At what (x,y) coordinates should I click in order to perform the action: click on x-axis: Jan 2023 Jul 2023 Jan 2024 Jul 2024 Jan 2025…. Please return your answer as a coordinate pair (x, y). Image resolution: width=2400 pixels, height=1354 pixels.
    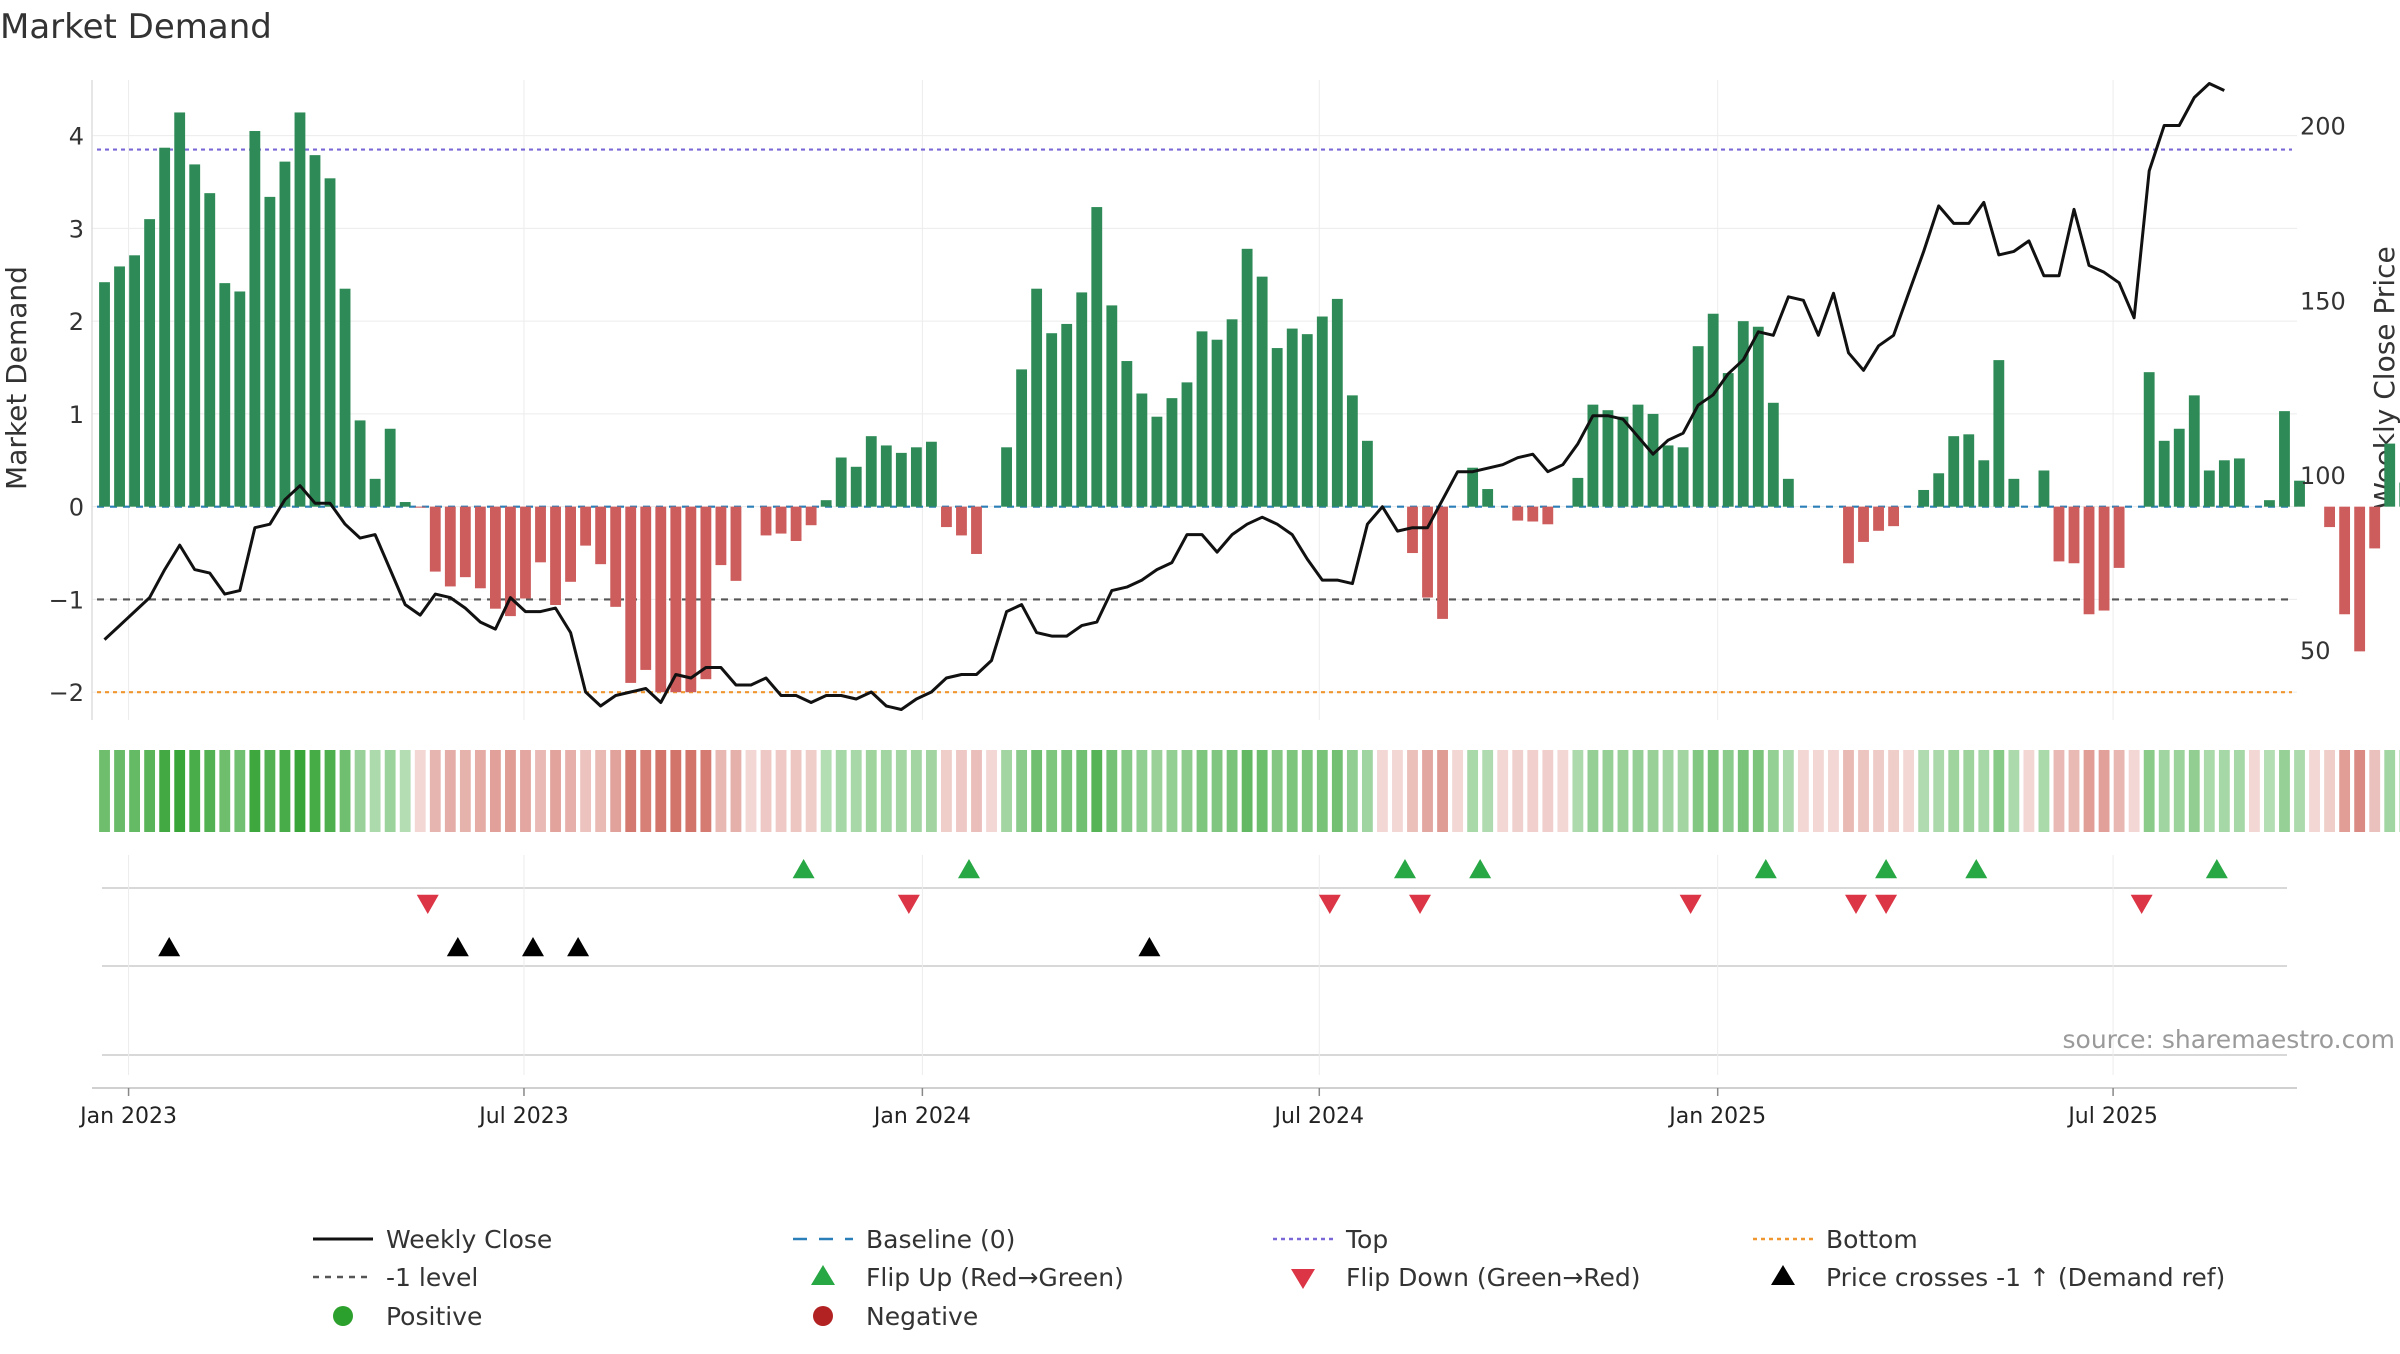
    Looking at the image, I should click on (1187, 1108).